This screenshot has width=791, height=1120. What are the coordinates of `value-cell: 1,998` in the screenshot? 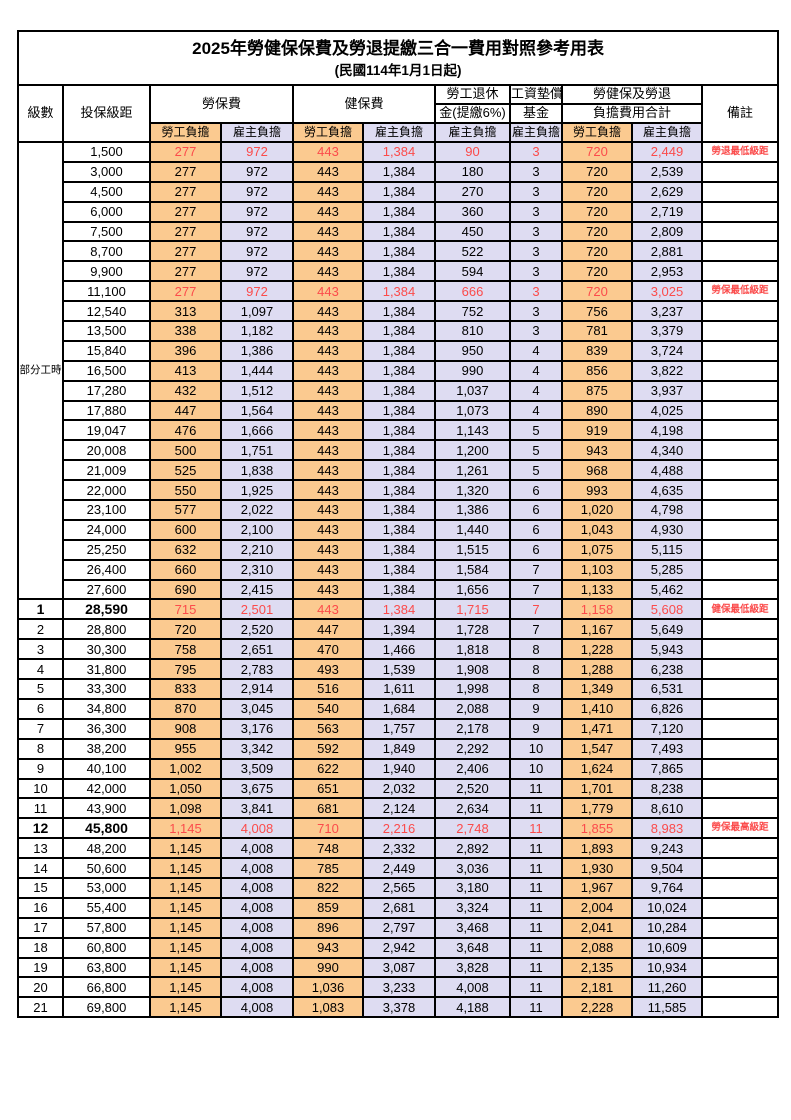 It's located at (472, 689).